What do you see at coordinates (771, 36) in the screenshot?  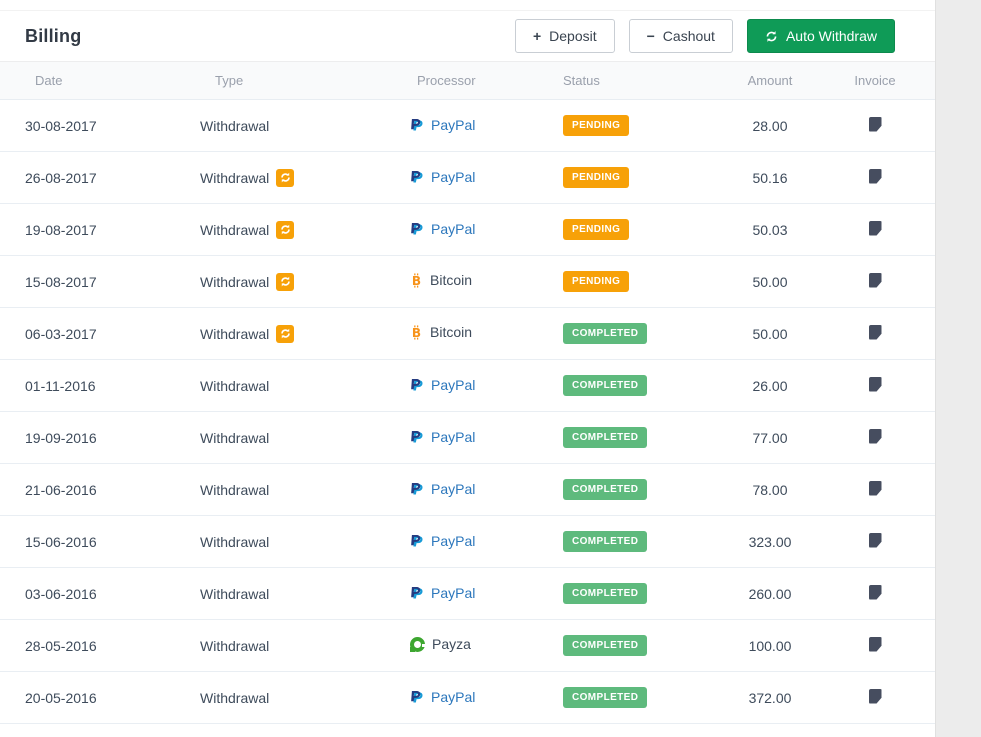 I see `refresh-icon` at bounding box center [771, 36].